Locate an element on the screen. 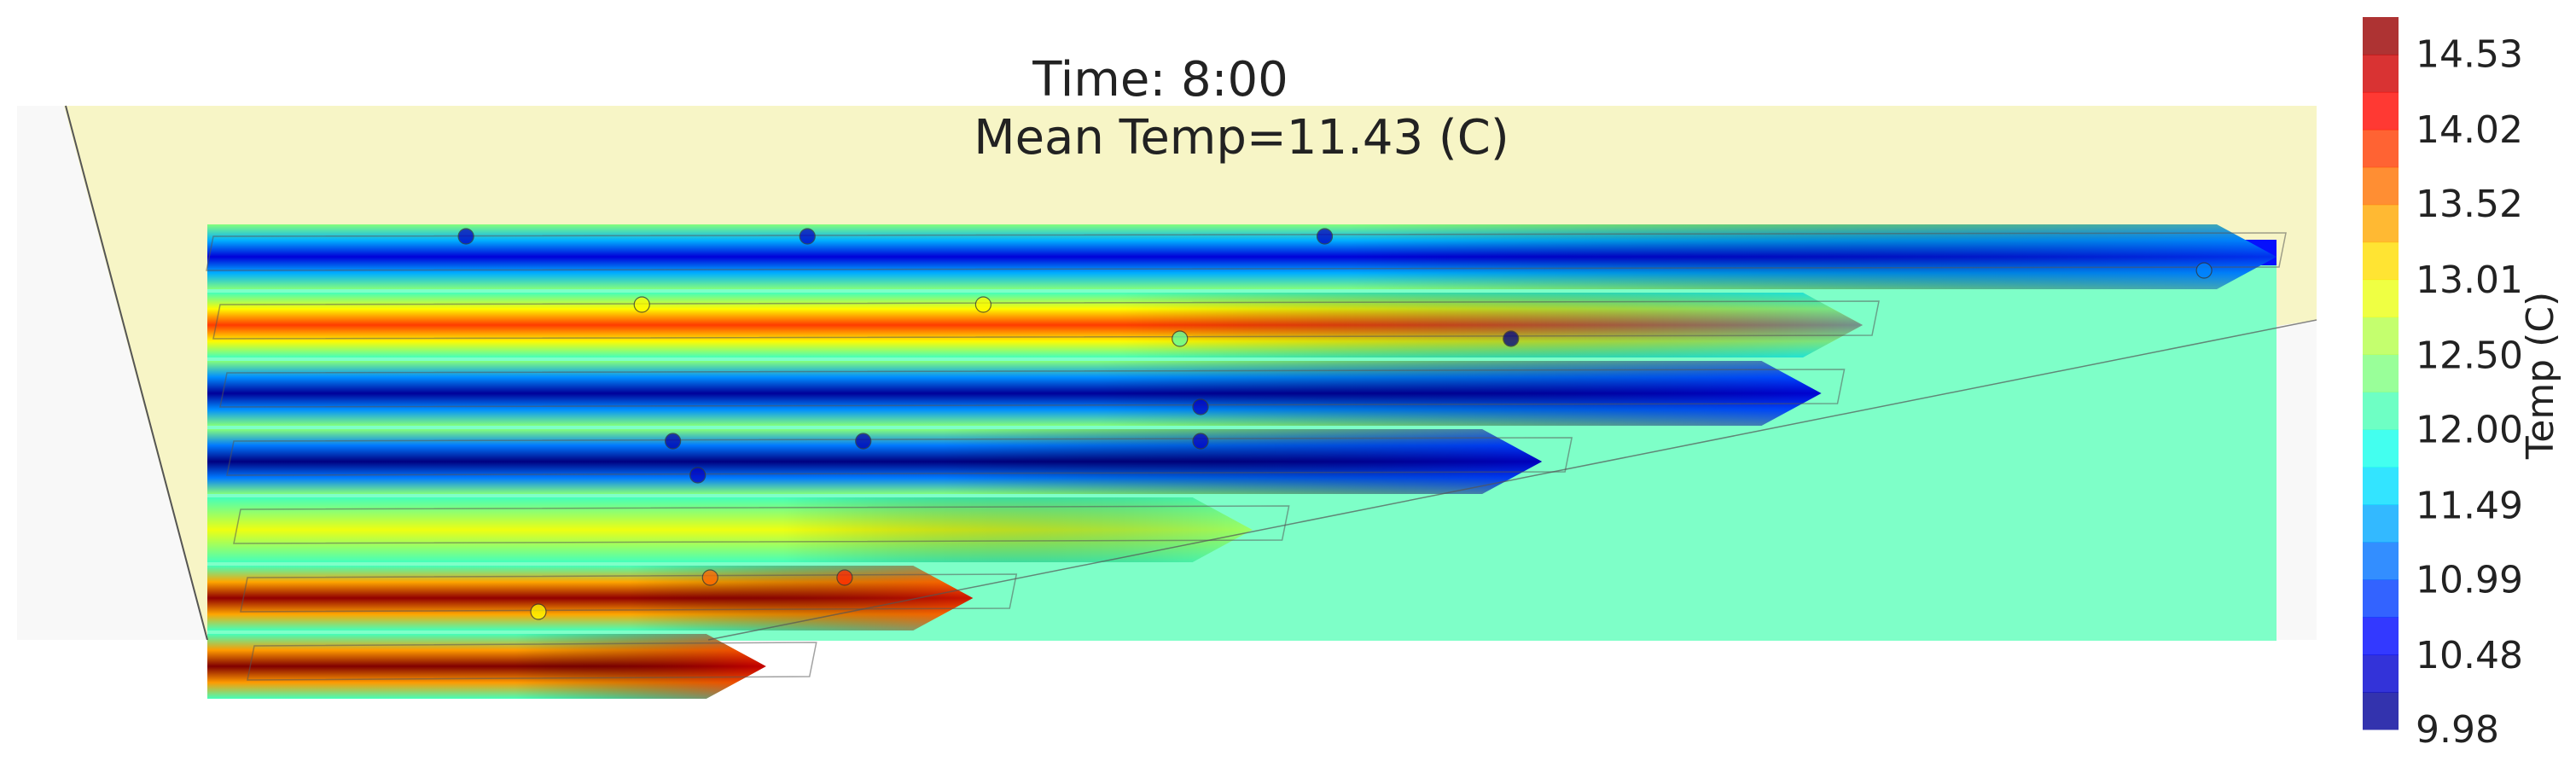  colorbar-label: Temp (C) is located at coordinates (2540, 376).